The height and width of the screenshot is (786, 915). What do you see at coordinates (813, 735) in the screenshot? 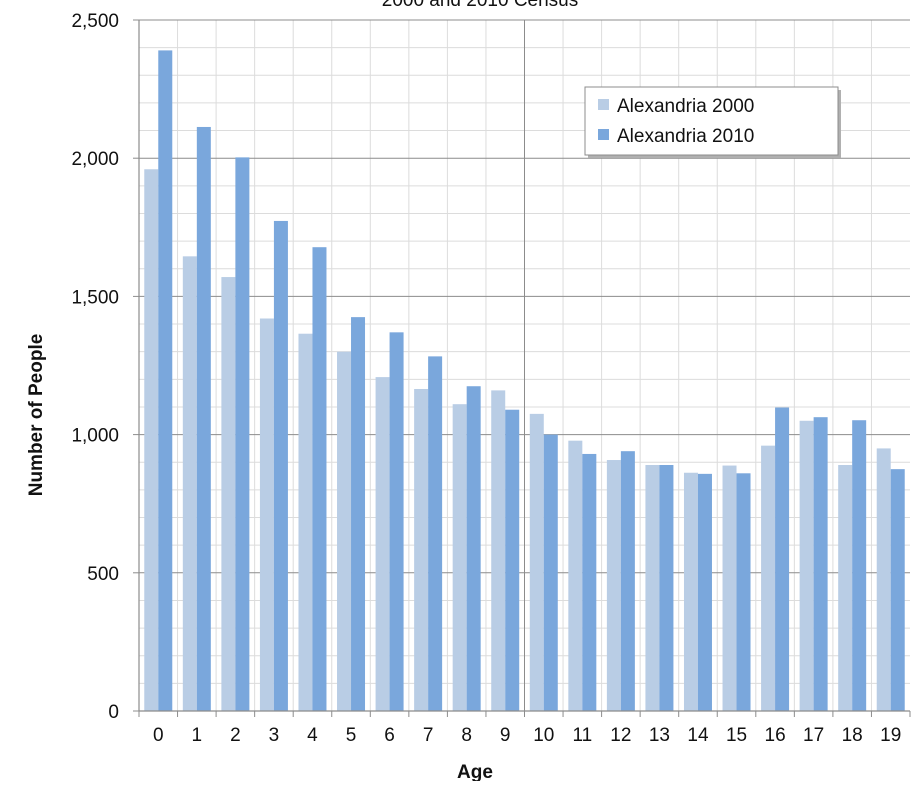
I see `x-tick-label: 17` at bounding box center [813, 735].